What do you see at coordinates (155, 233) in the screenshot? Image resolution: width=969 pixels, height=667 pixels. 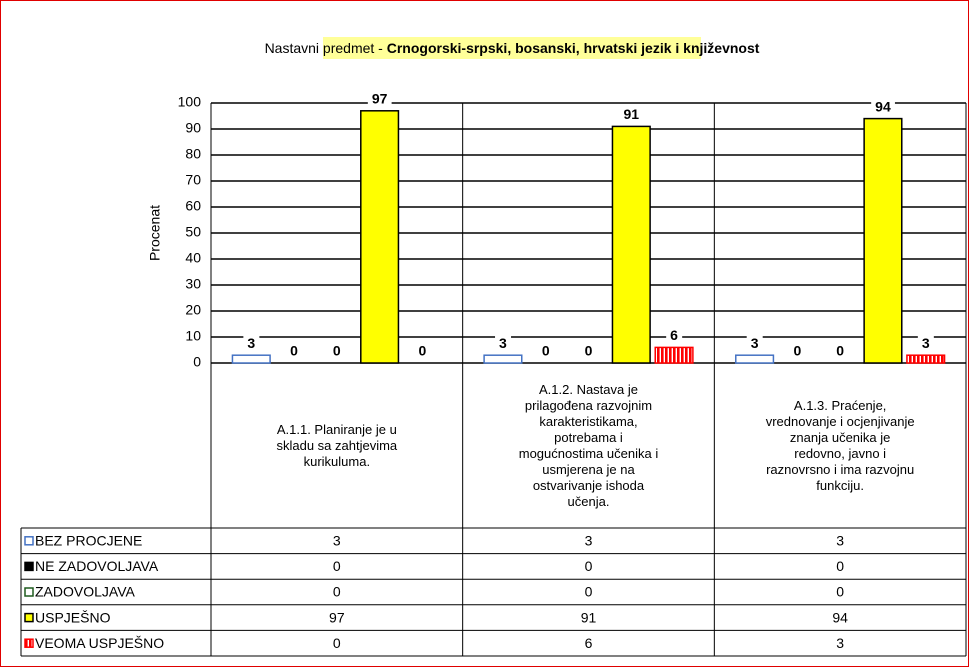 I see `y-axis-title: Procenat` at bounding box center [155, 233].